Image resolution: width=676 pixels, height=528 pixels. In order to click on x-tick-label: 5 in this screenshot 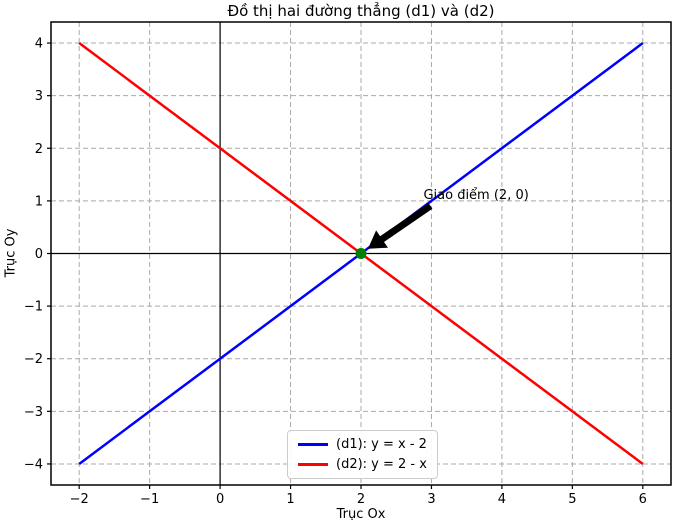, I will do `click(572, 499)`.